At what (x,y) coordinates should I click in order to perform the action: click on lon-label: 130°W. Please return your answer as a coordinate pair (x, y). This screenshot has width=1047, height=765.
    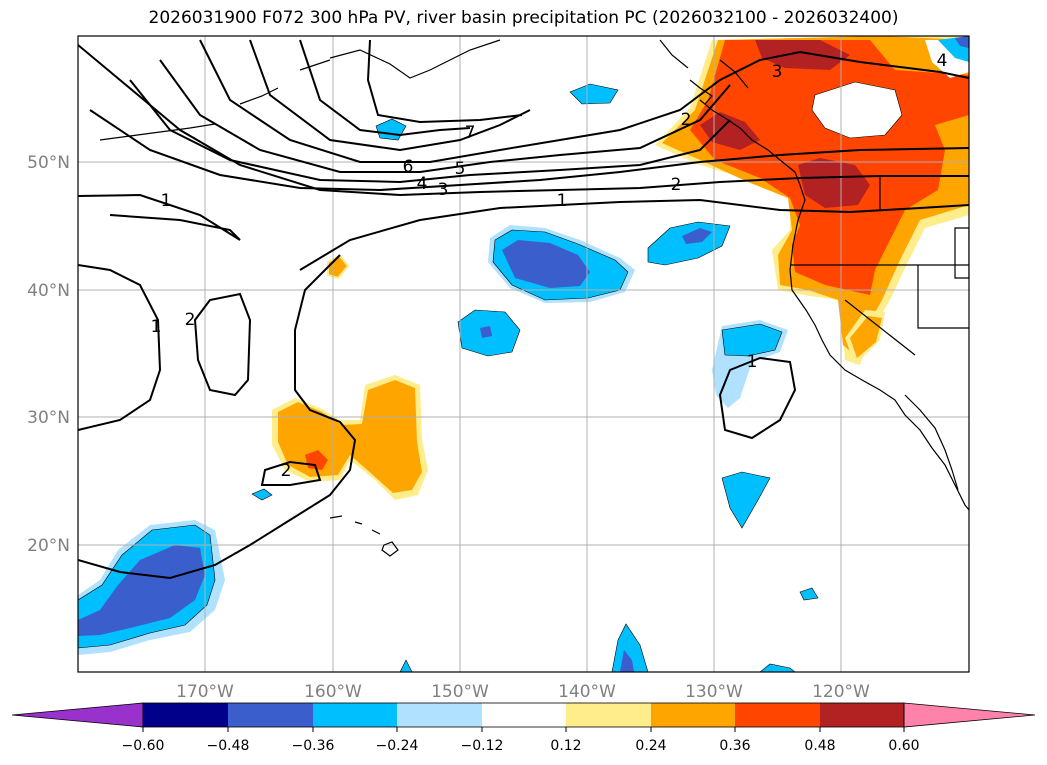
    Looking at the image, I should click on (714, 692).